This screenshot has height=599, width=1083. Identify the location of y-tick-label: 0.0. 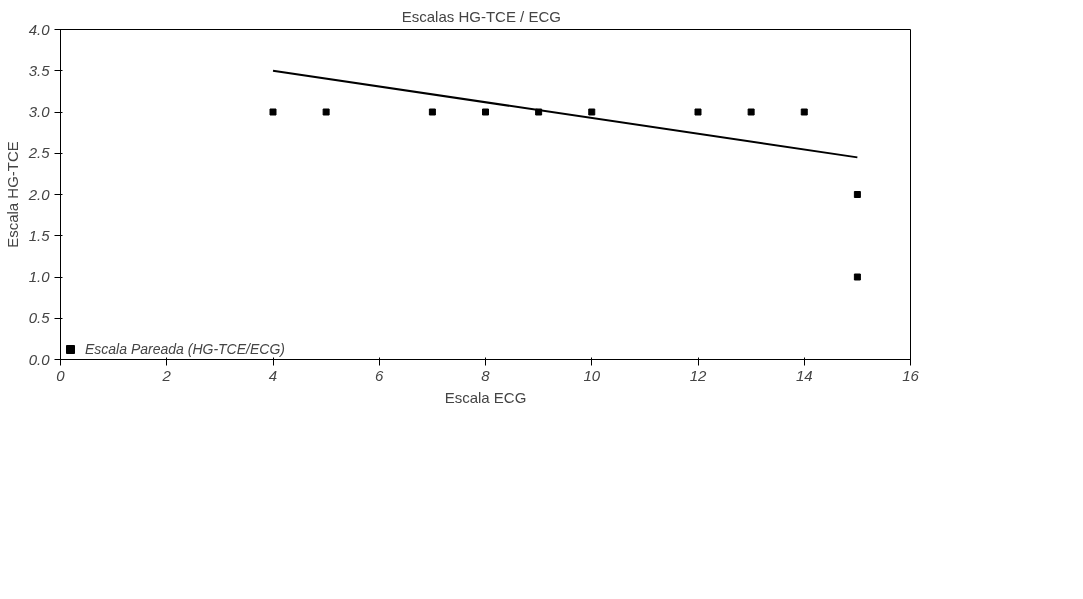
(39, 359).